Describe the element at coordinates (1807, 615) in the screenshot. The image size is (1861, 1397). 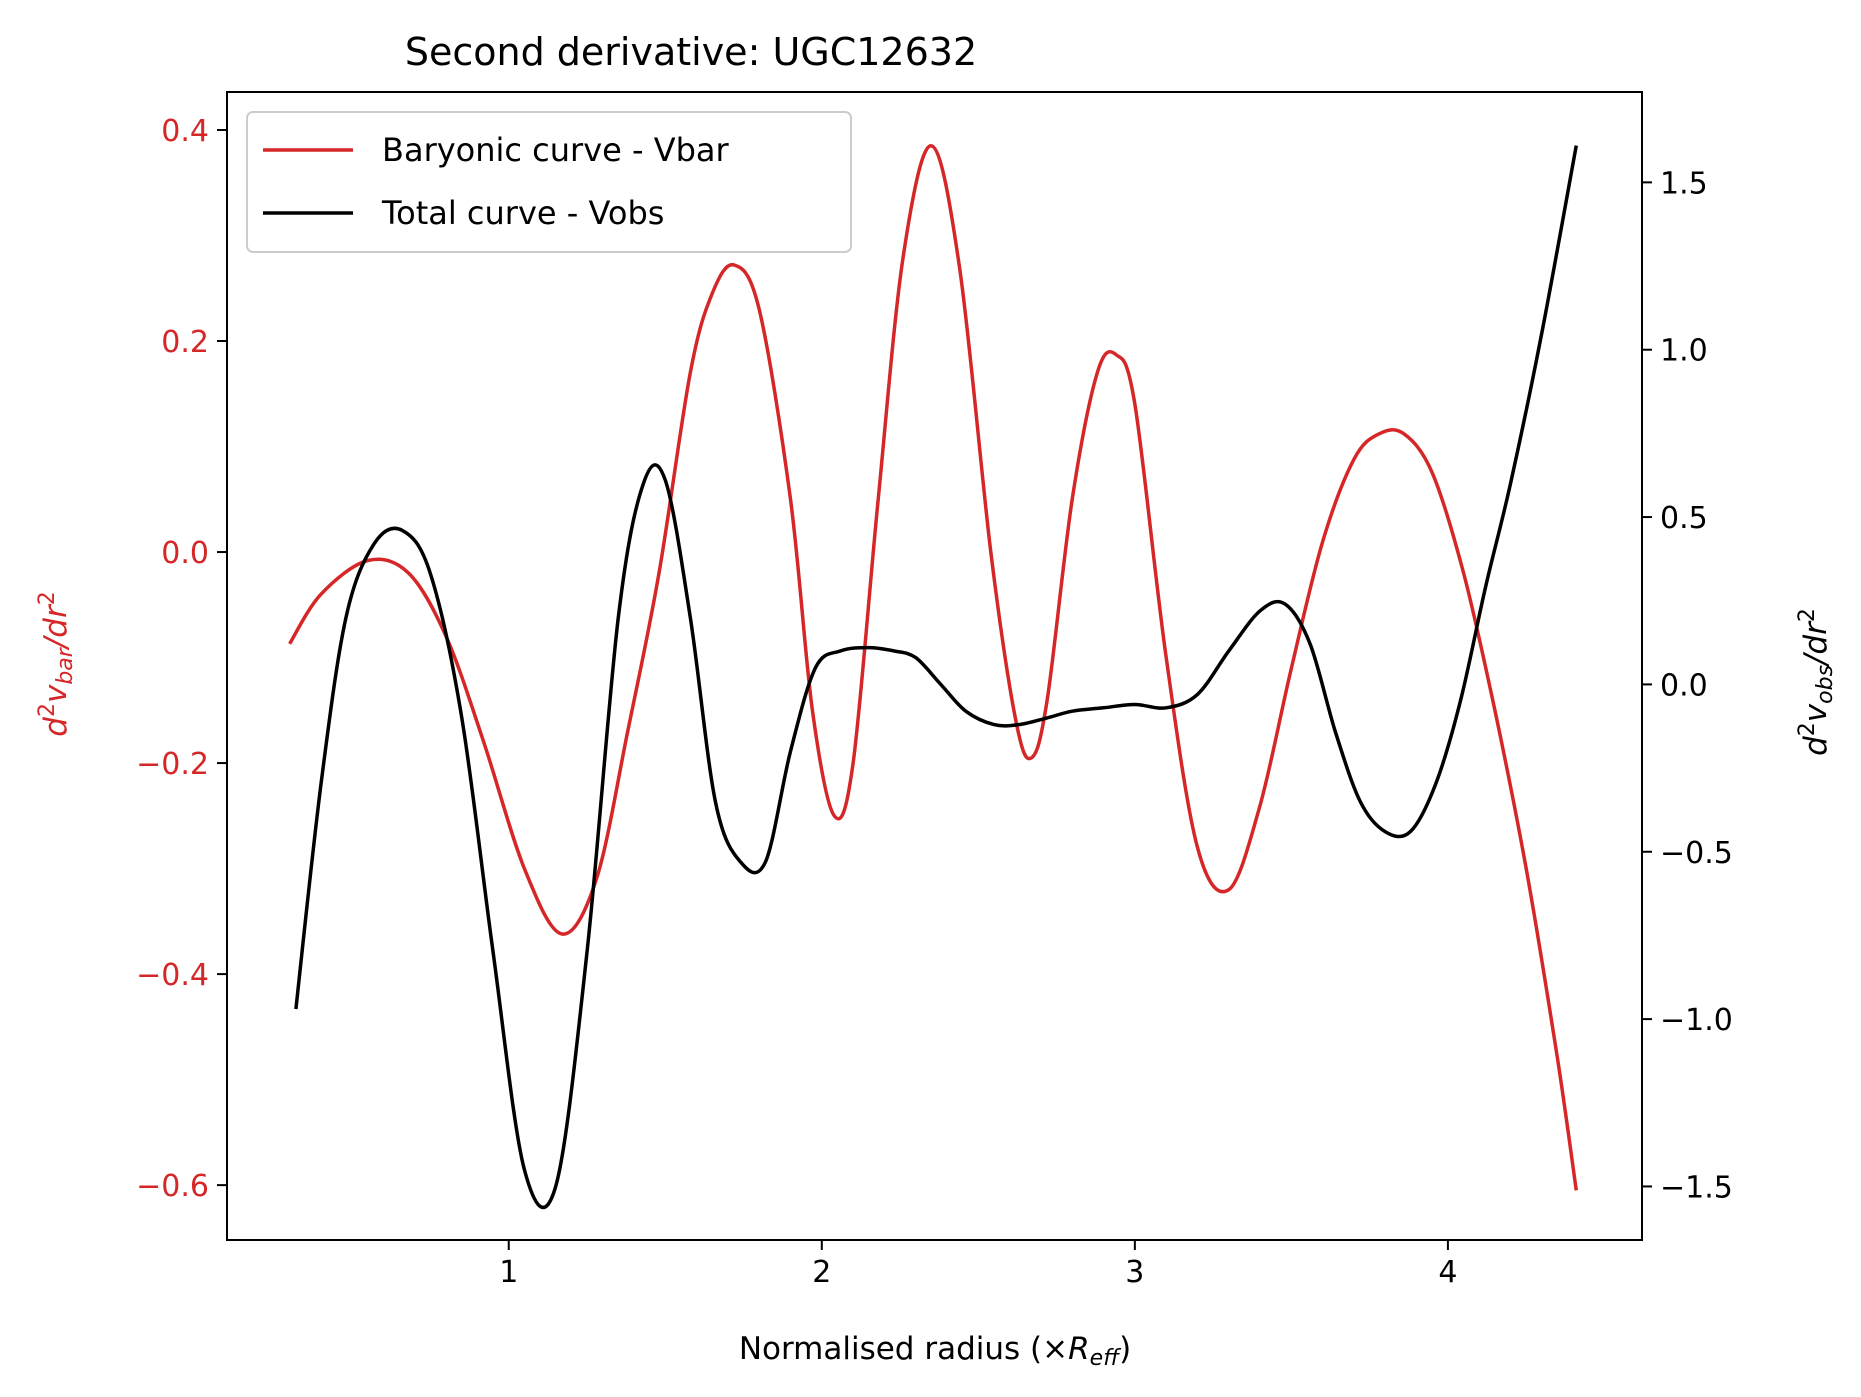
I see `y-right-label-sup2: 2` at that location.